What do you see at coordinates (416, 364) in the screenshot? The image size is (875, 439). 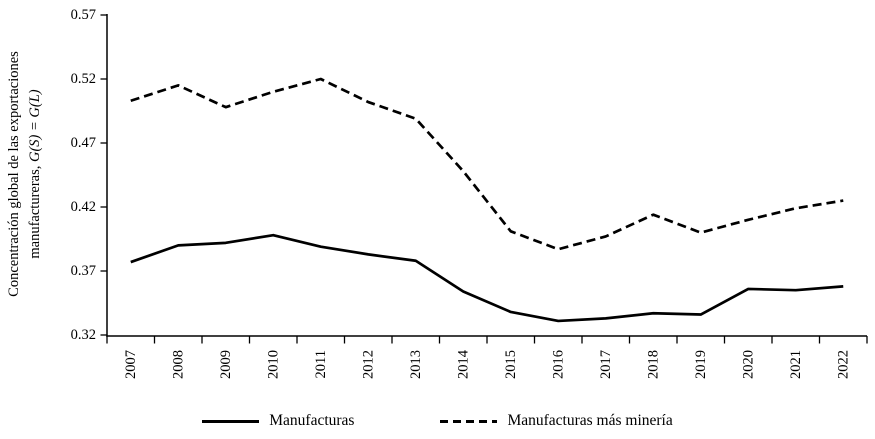 I see `x-tick-label: 2013` at bounding box center [416, 364].